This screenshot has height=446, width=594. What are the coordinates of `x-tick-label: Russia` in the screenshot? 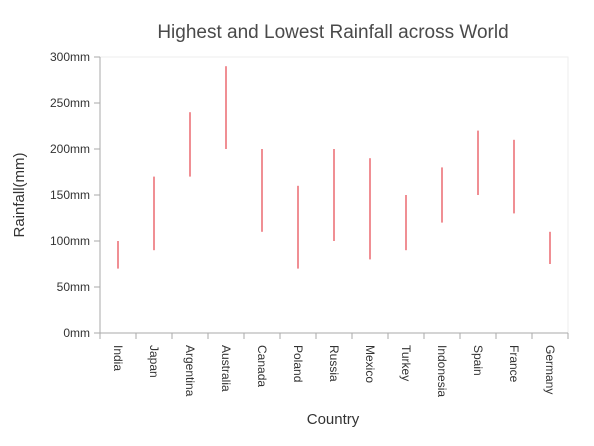 It's located at (334, 363).